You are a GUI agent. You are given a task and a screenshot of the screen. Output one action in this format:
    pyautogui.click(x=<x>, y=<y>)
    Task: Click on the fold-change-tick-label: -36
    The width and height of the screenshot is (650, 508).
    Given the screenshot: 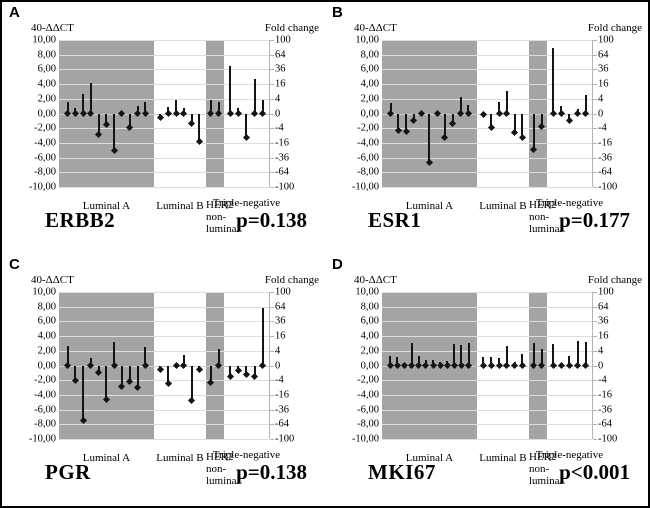 What is the action you would take?
    pyautogui.click(x=282, y=158)
    